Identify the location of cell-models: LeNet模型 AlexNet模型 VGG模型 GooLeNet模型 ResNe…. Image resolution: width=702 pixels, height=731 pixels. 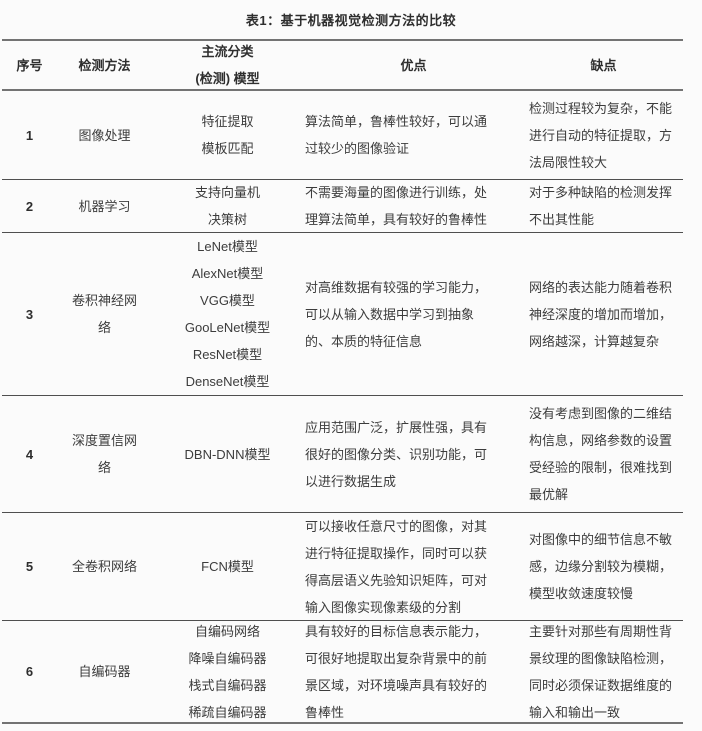
(227, 314).